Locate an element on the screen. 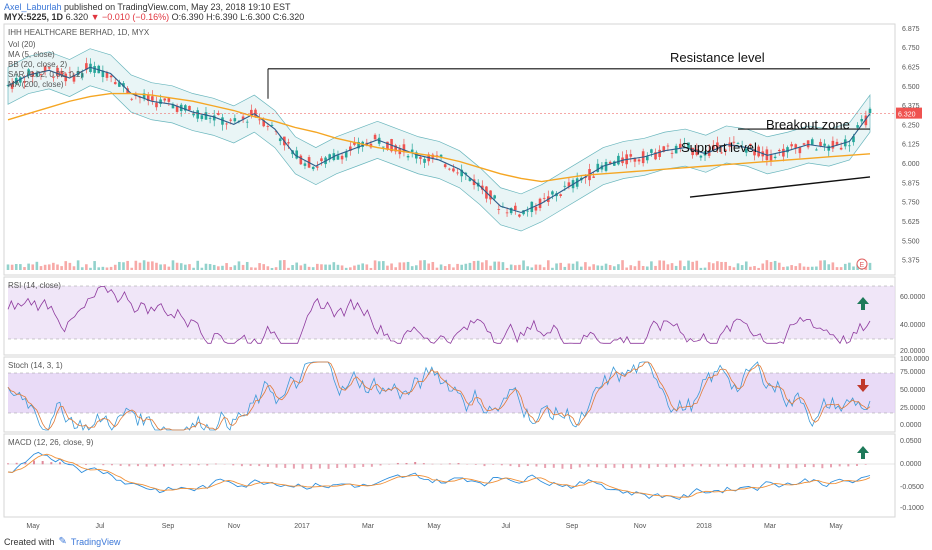  x-tick-label: Mar is located at coordinates (368, 526).